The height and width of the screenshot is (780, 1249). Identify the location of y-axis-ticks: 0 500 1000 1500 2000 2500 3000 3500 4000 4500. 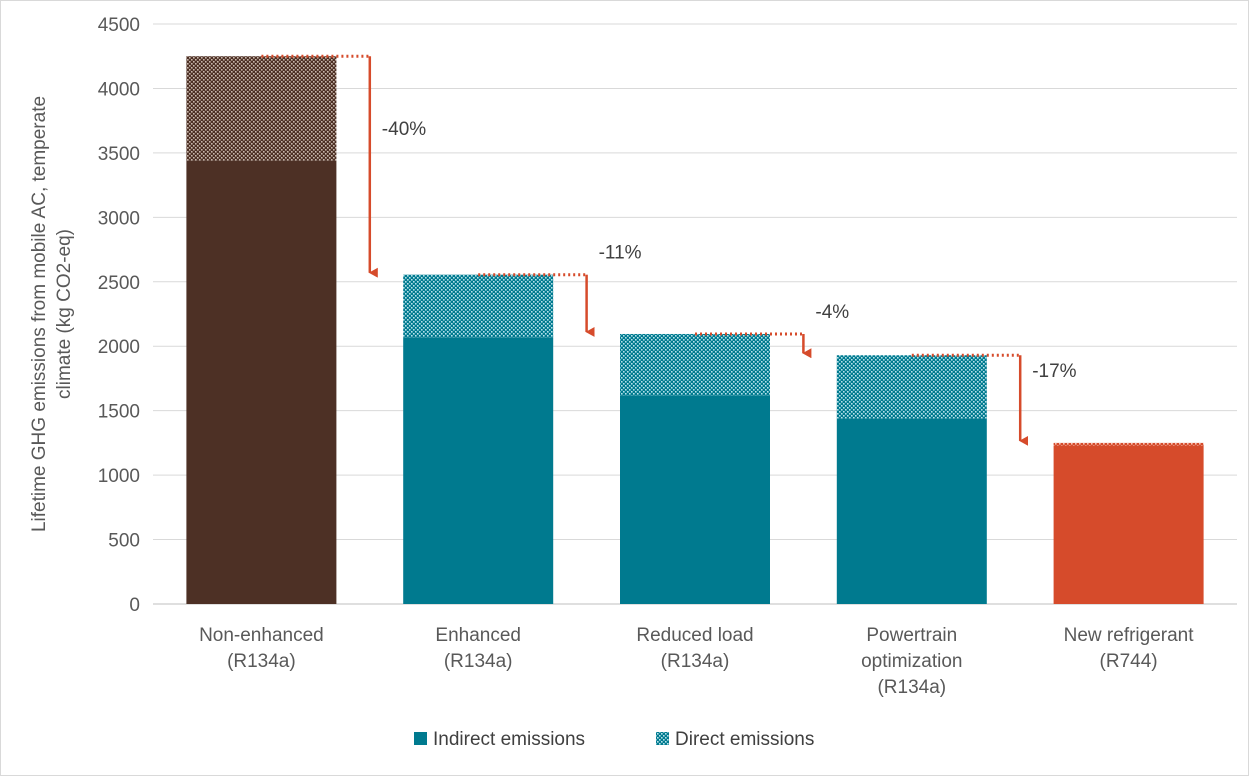
(119, 315).